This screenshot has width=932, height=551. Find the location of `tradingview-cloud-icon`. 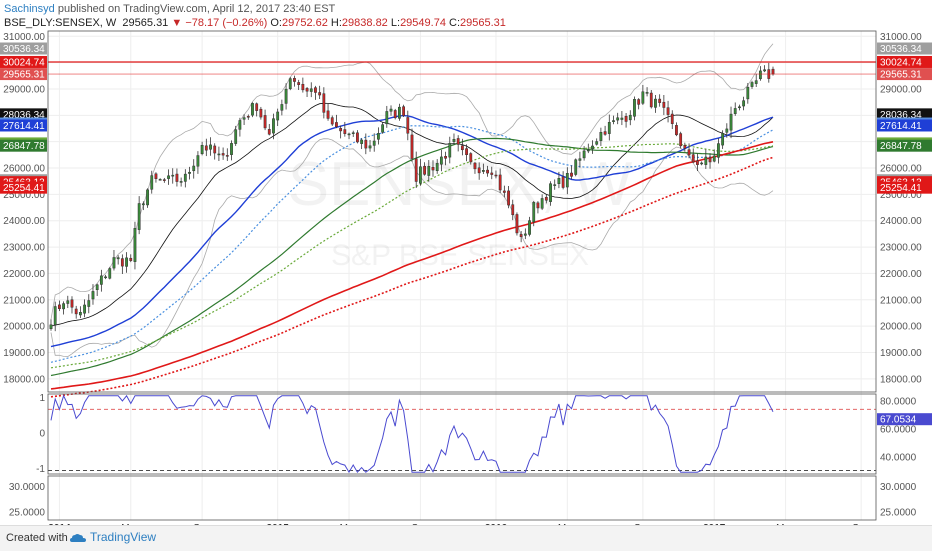

tradingview-cloud-icon is located at coordinates (78, 537).